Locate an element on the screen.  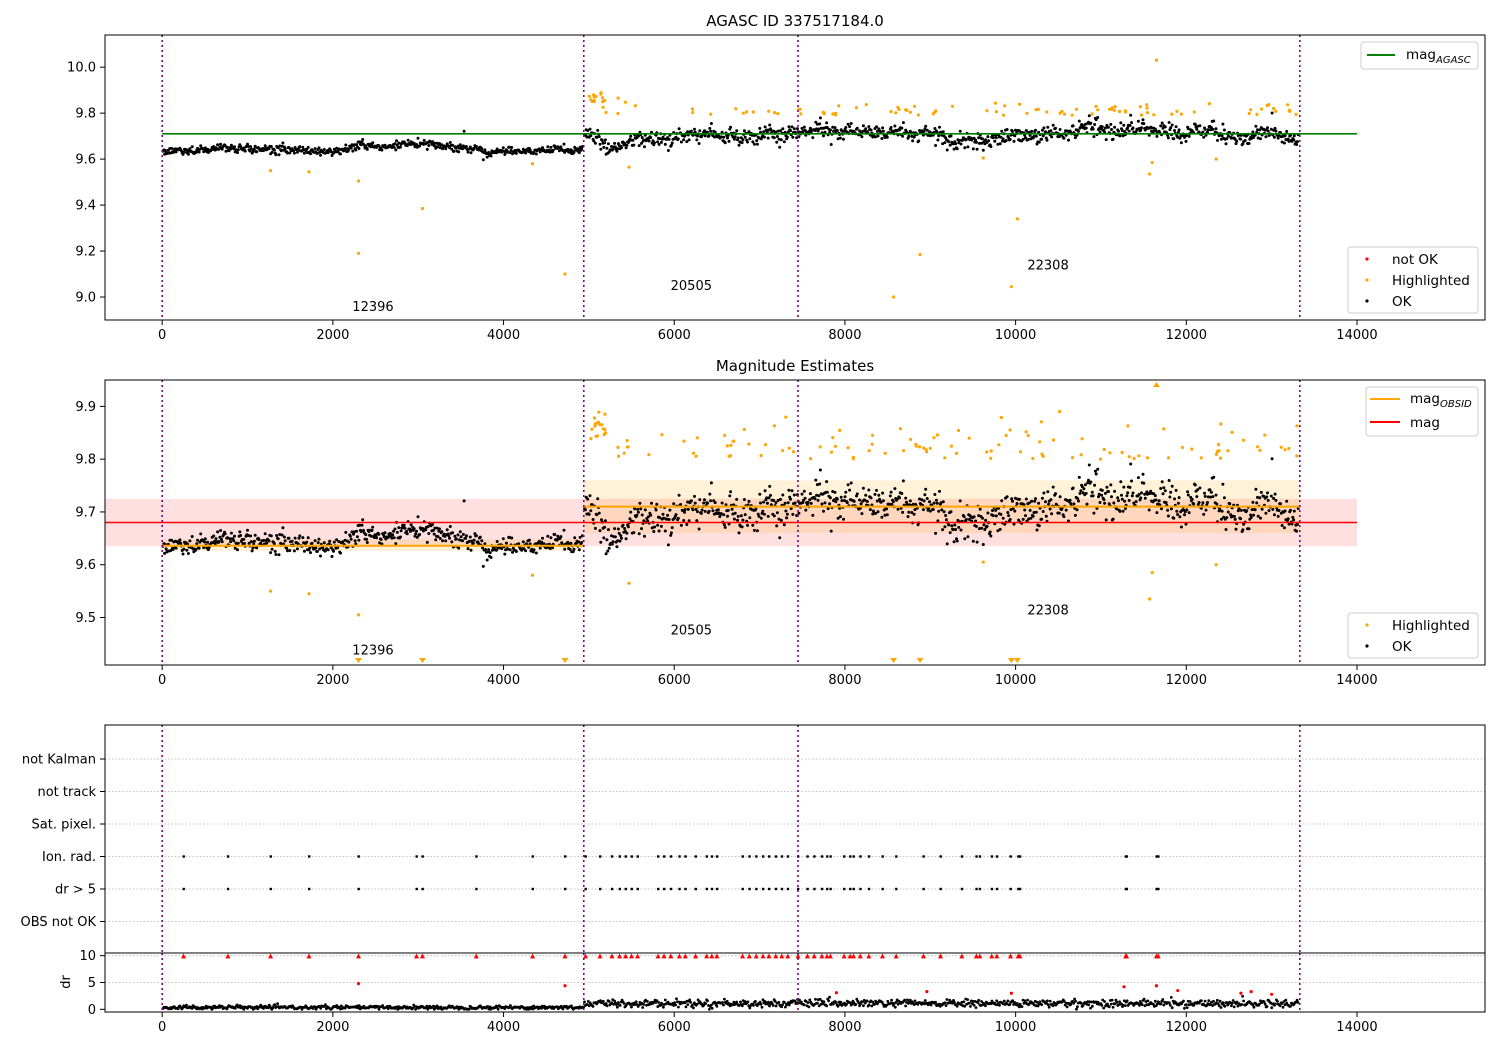
flag-event-ion-rad is located at coordinates (756, 856).